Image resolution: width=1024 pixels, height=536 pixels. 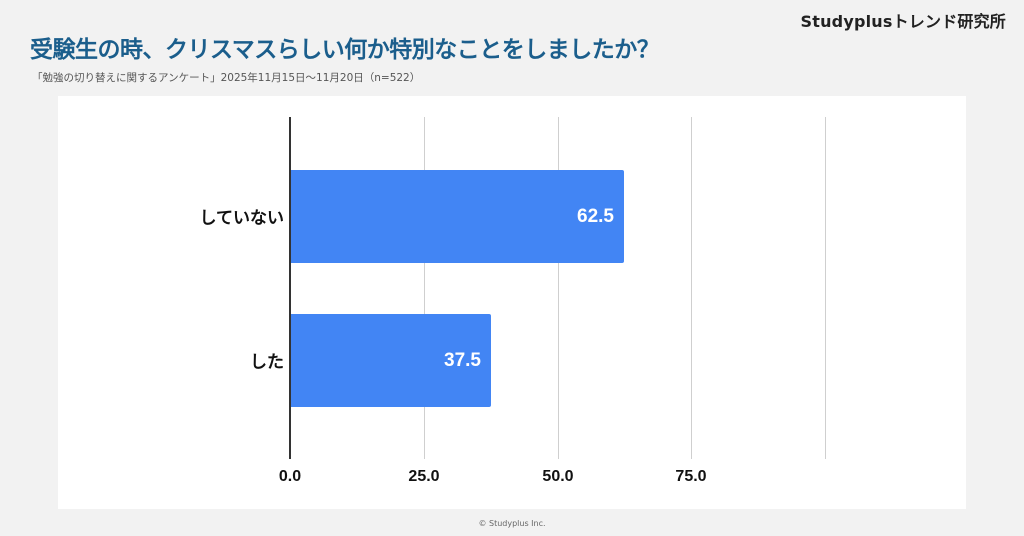 I want to click on category-label: していない, so click(x=242, y=218).